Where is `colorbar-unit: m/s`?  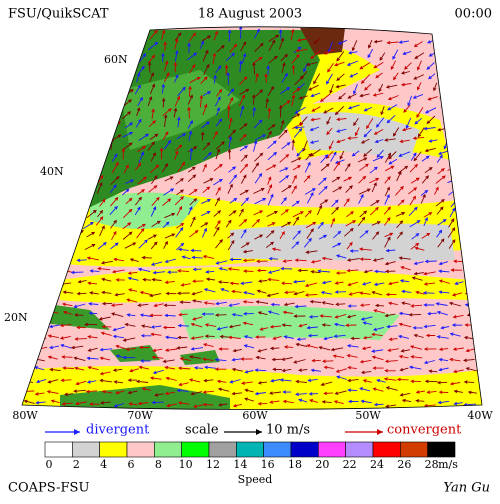
colorbar-unit: m/s is located at coordinates (448, 464).